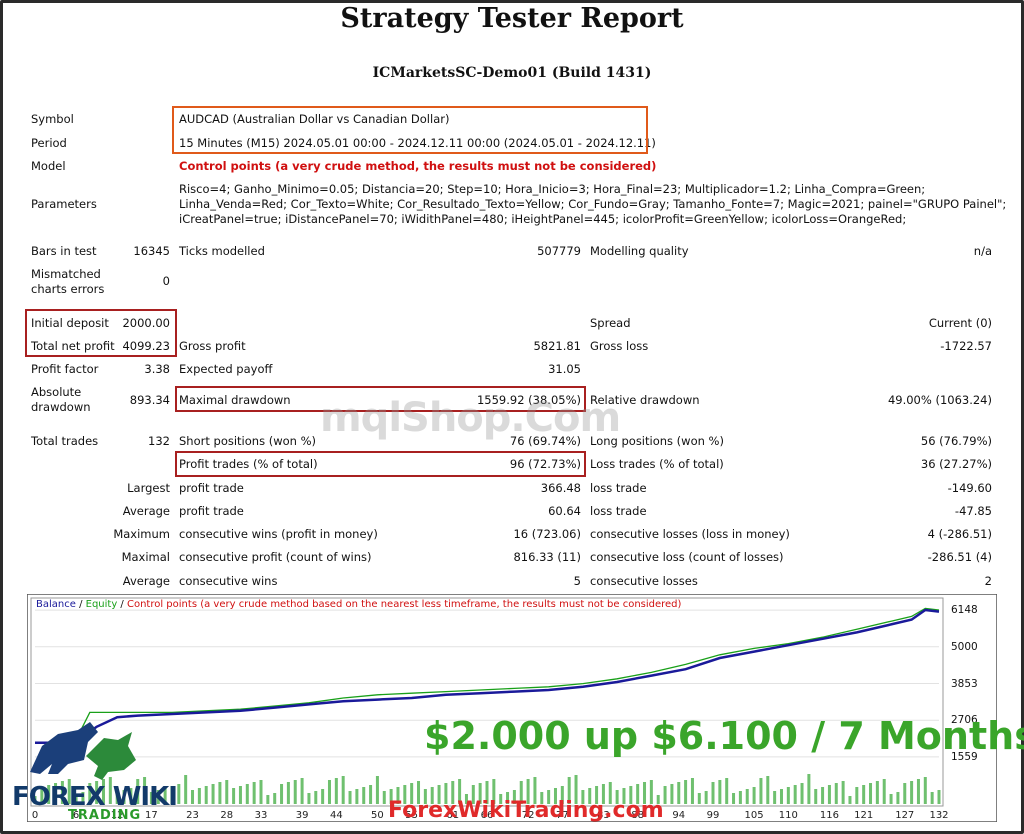 Image resolution: width=1024 pixels, height=834 pixels. I want to click on series-line-equity, so click(487, 675).